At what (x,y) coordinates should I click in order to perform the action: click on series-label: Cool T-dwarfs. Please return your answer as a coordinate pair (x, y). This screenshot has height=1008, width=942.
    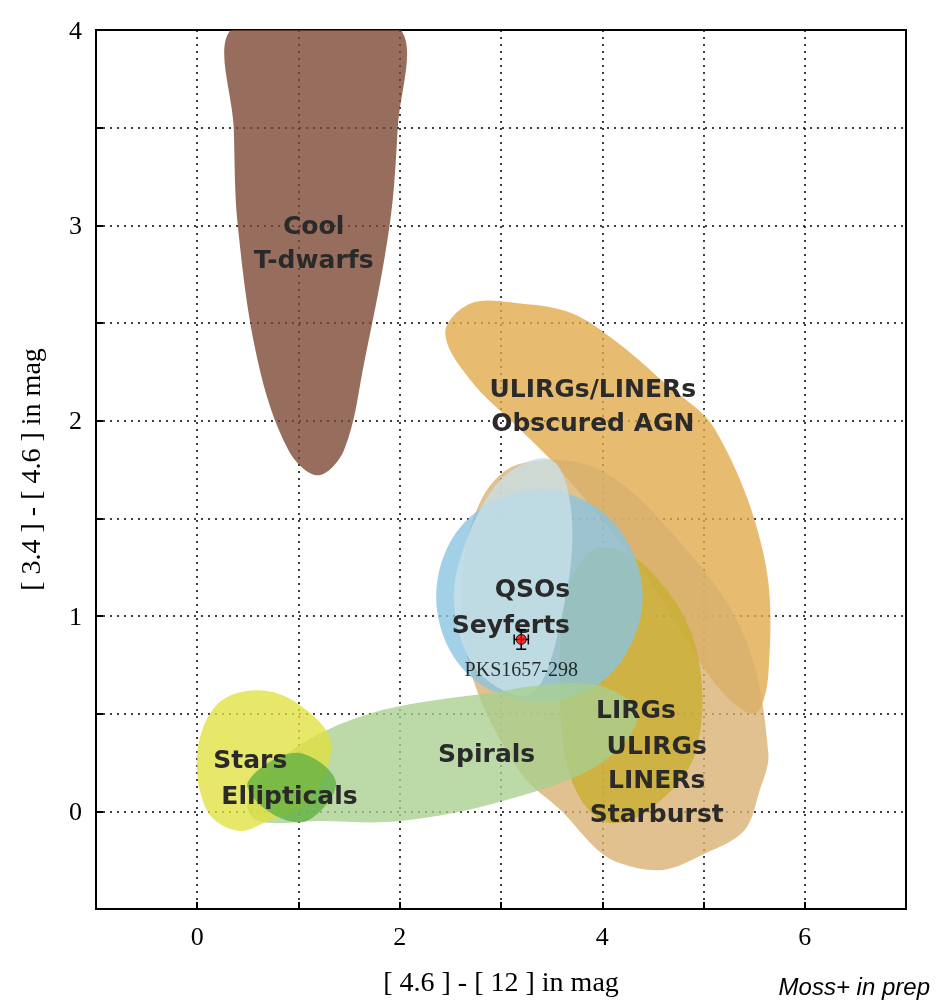
    Looking at the image, I should click on (313, 242).